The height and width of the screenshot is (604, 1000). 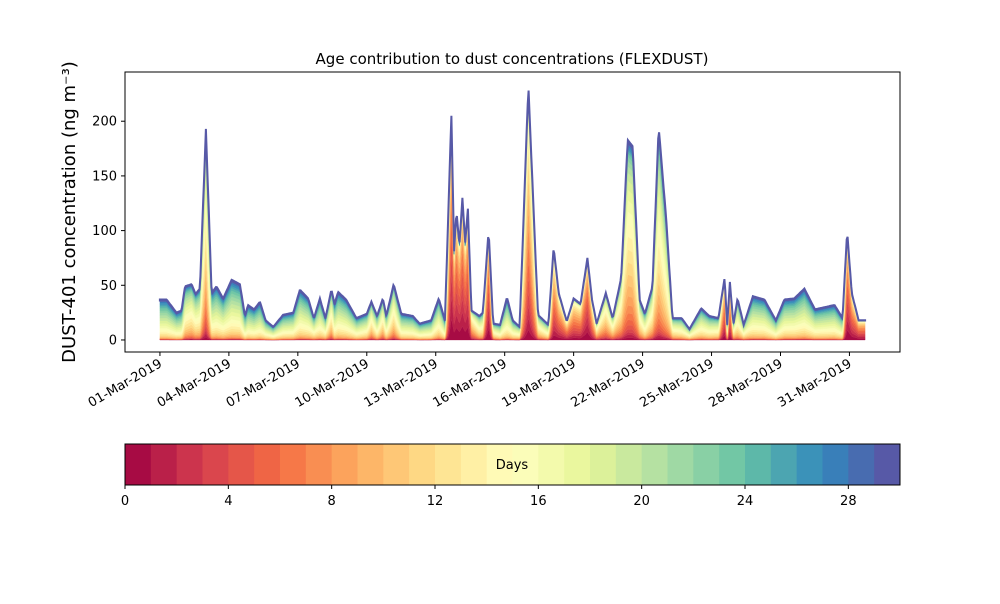 I want to click on colorbar-tick-label: 8, so click(x=332, y=501).